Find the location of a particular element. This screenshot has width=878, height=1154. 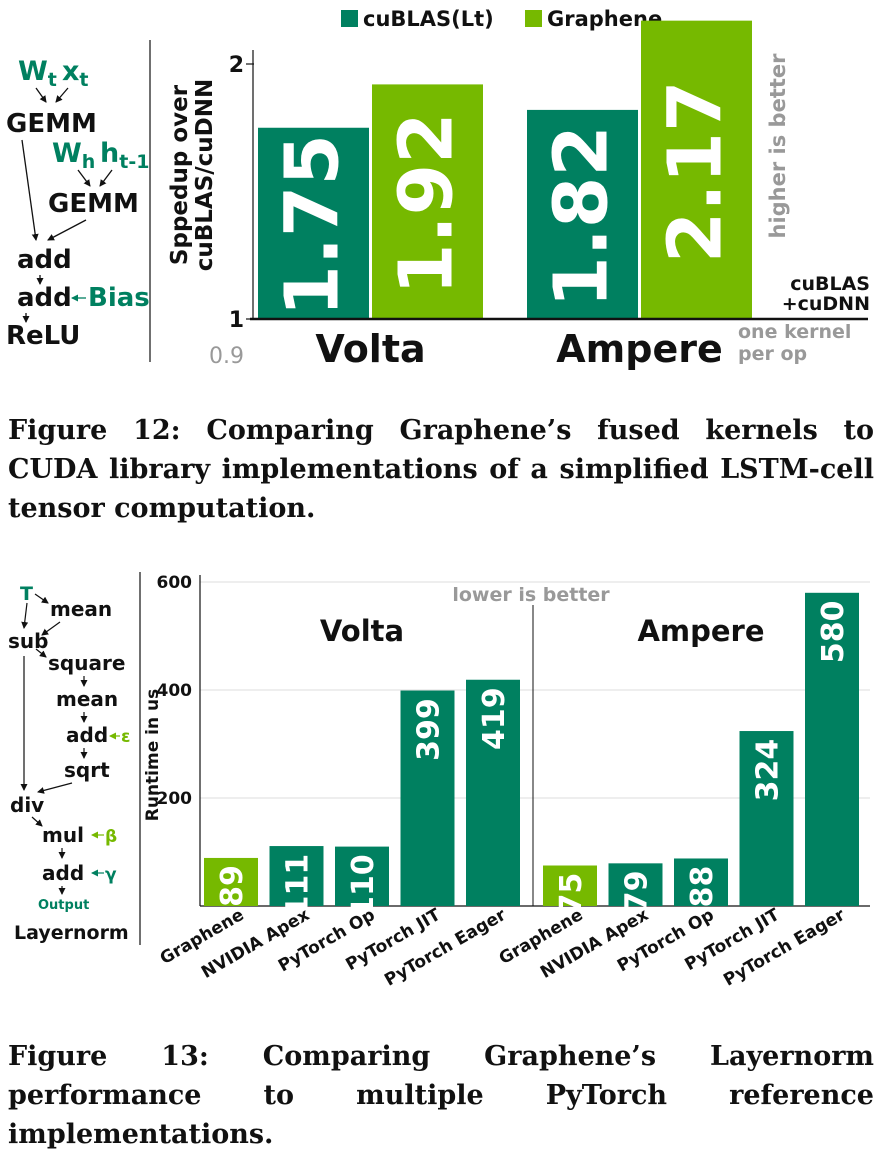

fig13-bar-label: 89 is located at coordinates (232, 886).